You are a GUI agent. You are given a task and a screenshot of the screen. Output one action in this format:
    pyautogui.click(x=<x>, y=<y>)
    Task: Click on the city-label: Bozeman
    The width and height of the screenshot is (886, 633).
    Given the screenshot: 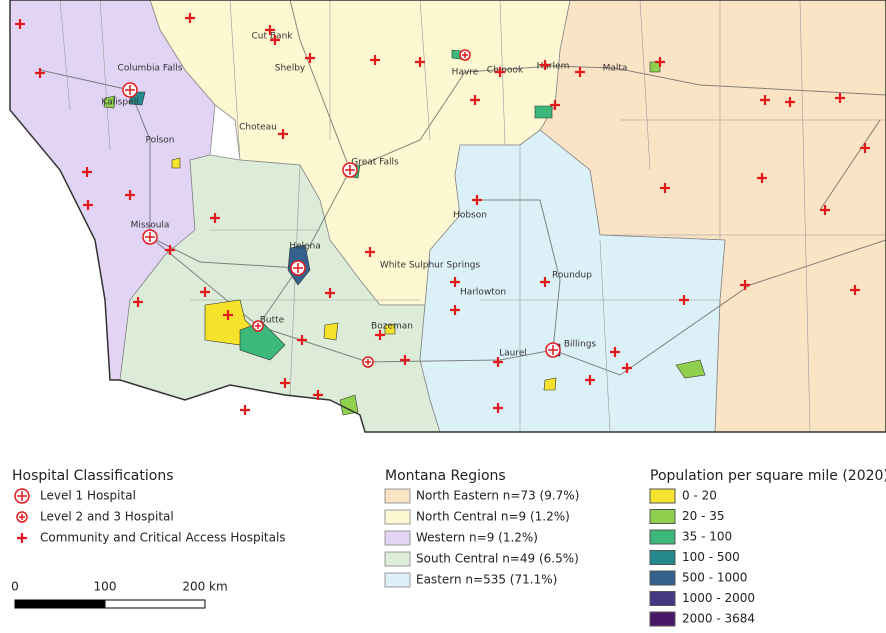 What is the action you would take?
    pyautogui.click(x=392, y=327)
    